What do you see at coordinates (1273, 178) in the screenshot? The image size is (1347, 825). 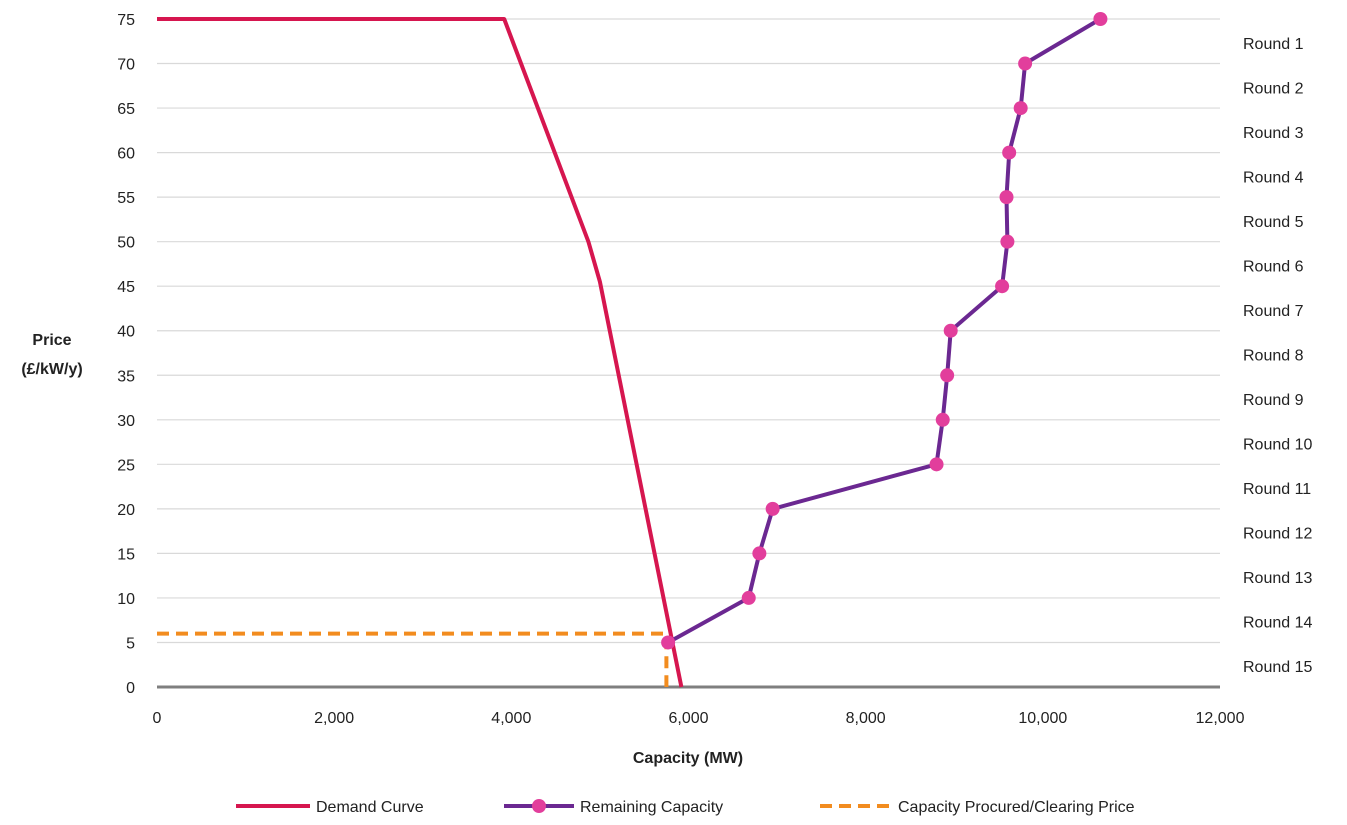 I see `round-label-4: Round 4` at bounding box center [1273, 178].